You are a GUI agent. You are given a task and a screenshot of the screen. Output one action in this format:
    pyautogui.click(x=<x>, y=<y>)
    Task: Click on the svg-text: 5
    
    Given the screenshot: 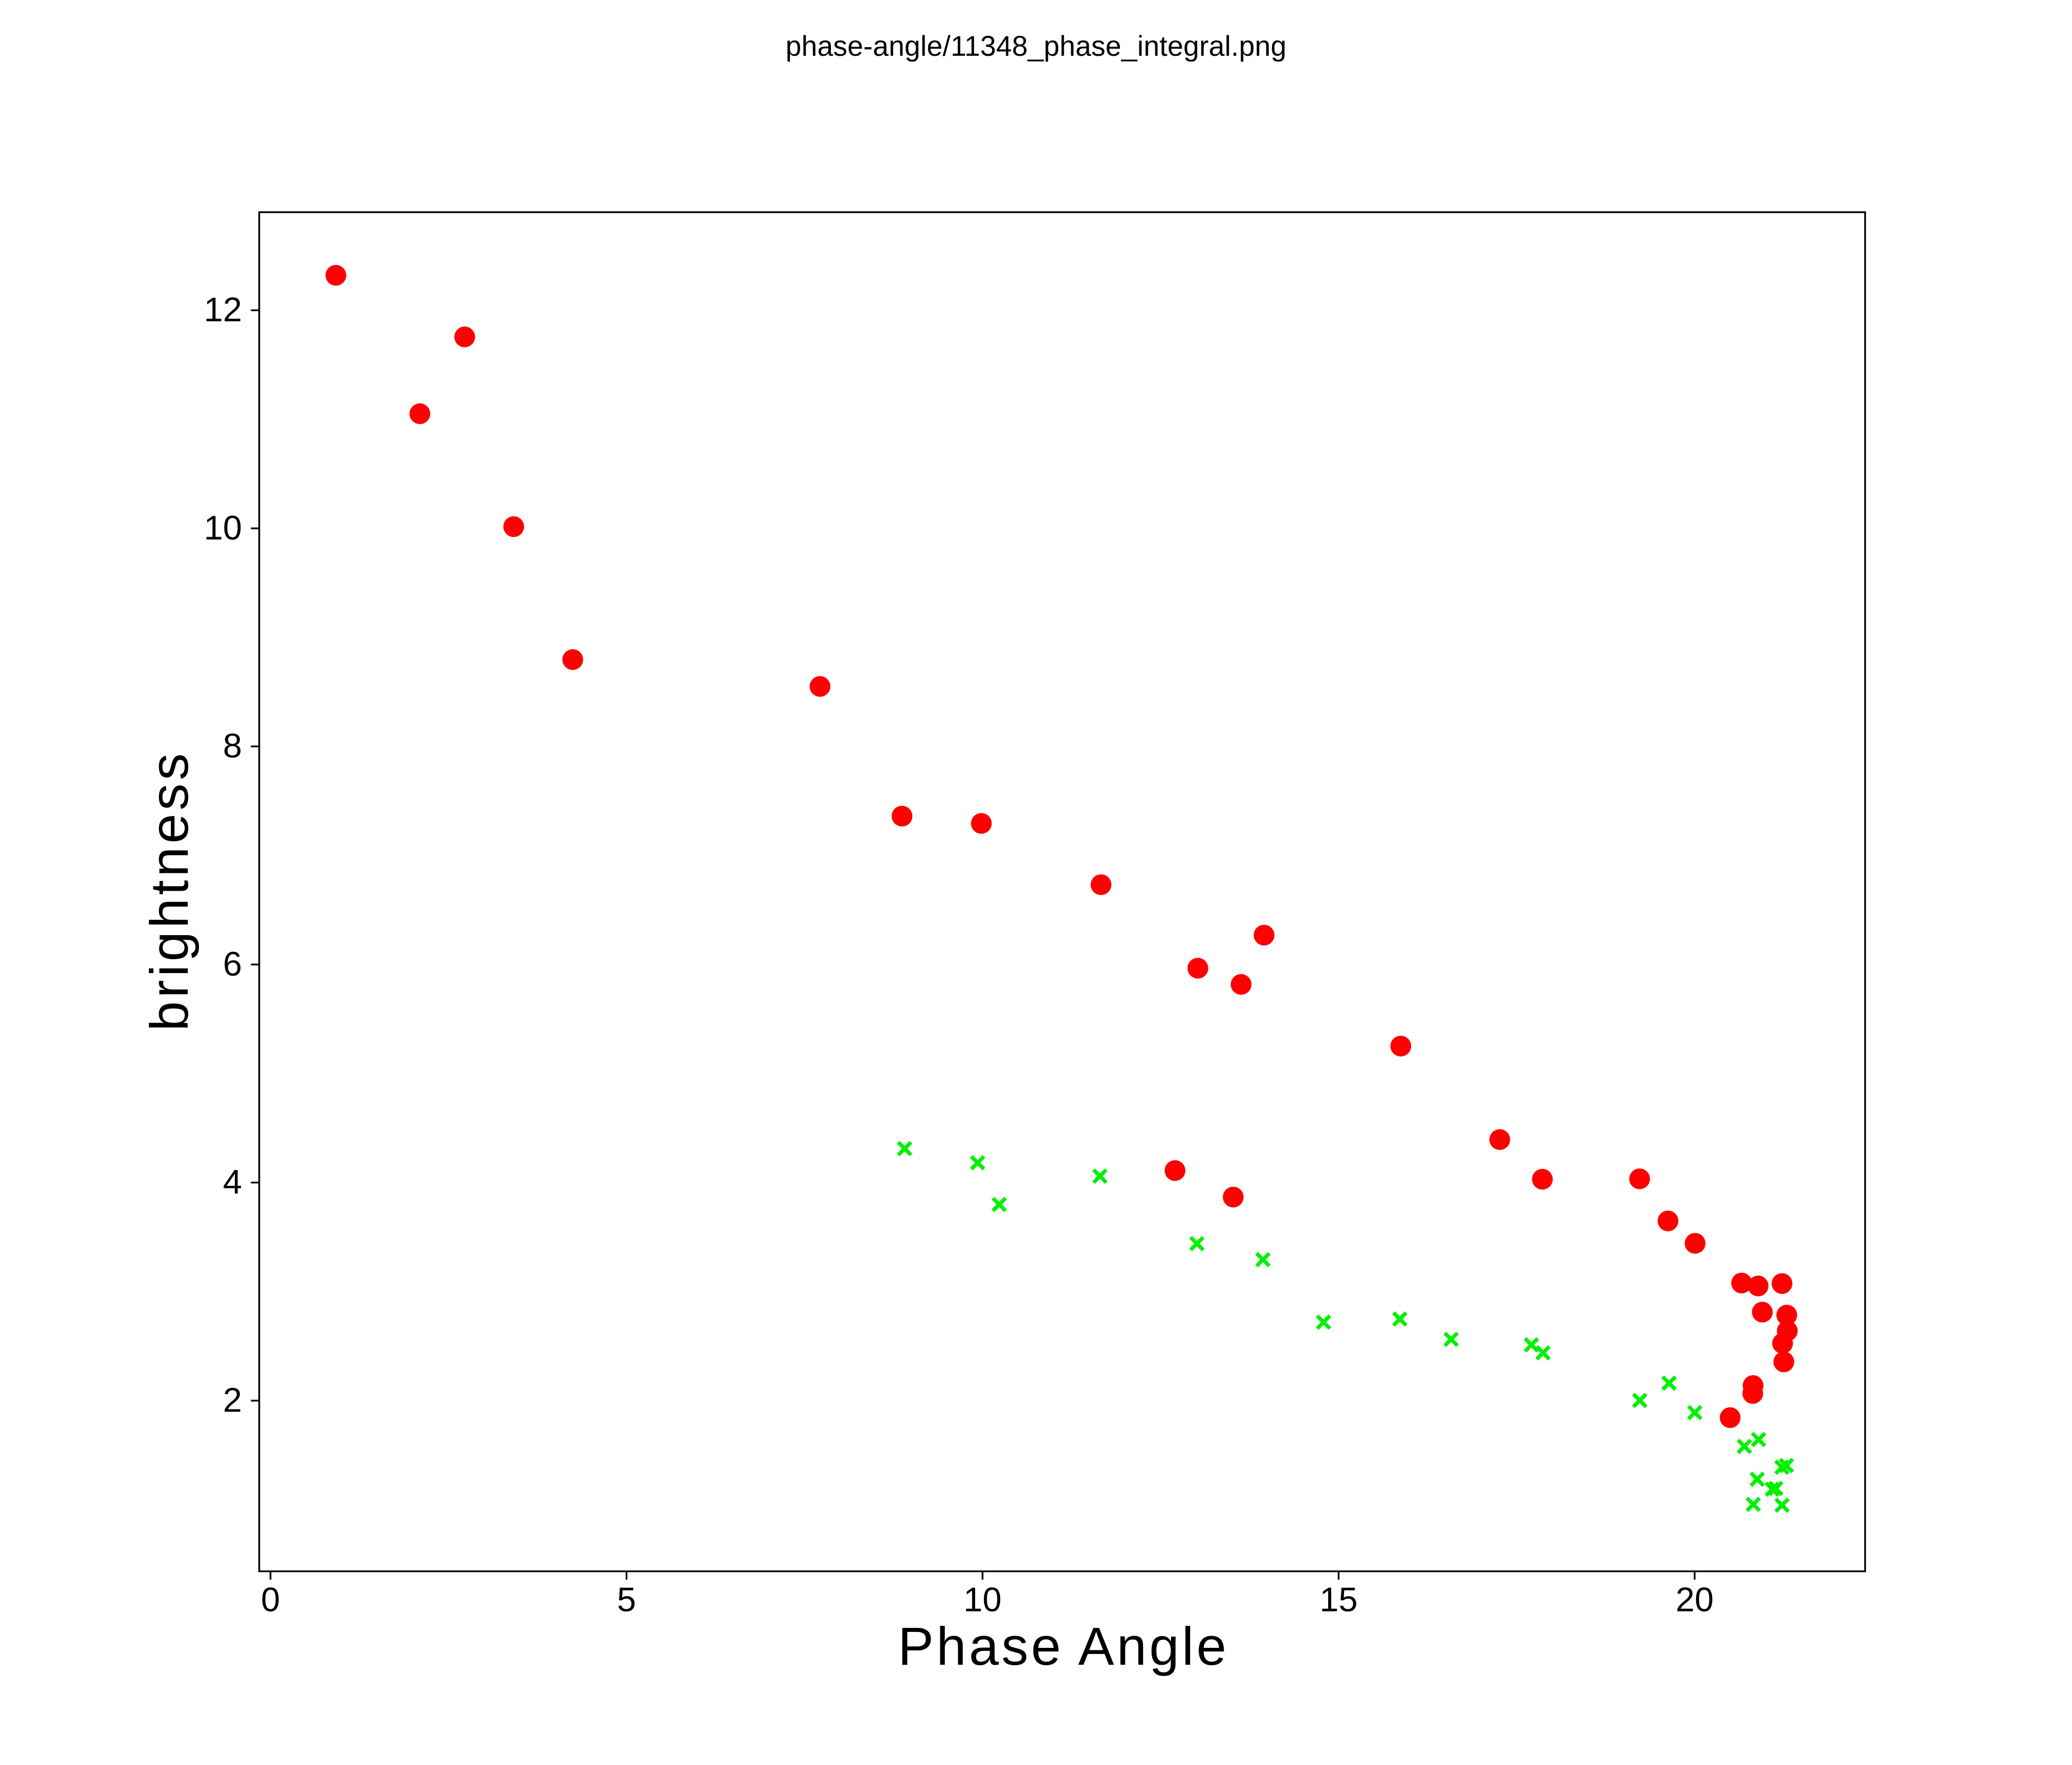 What is the action you would take?
    pyautogui.click(x=626, y=1600)
    